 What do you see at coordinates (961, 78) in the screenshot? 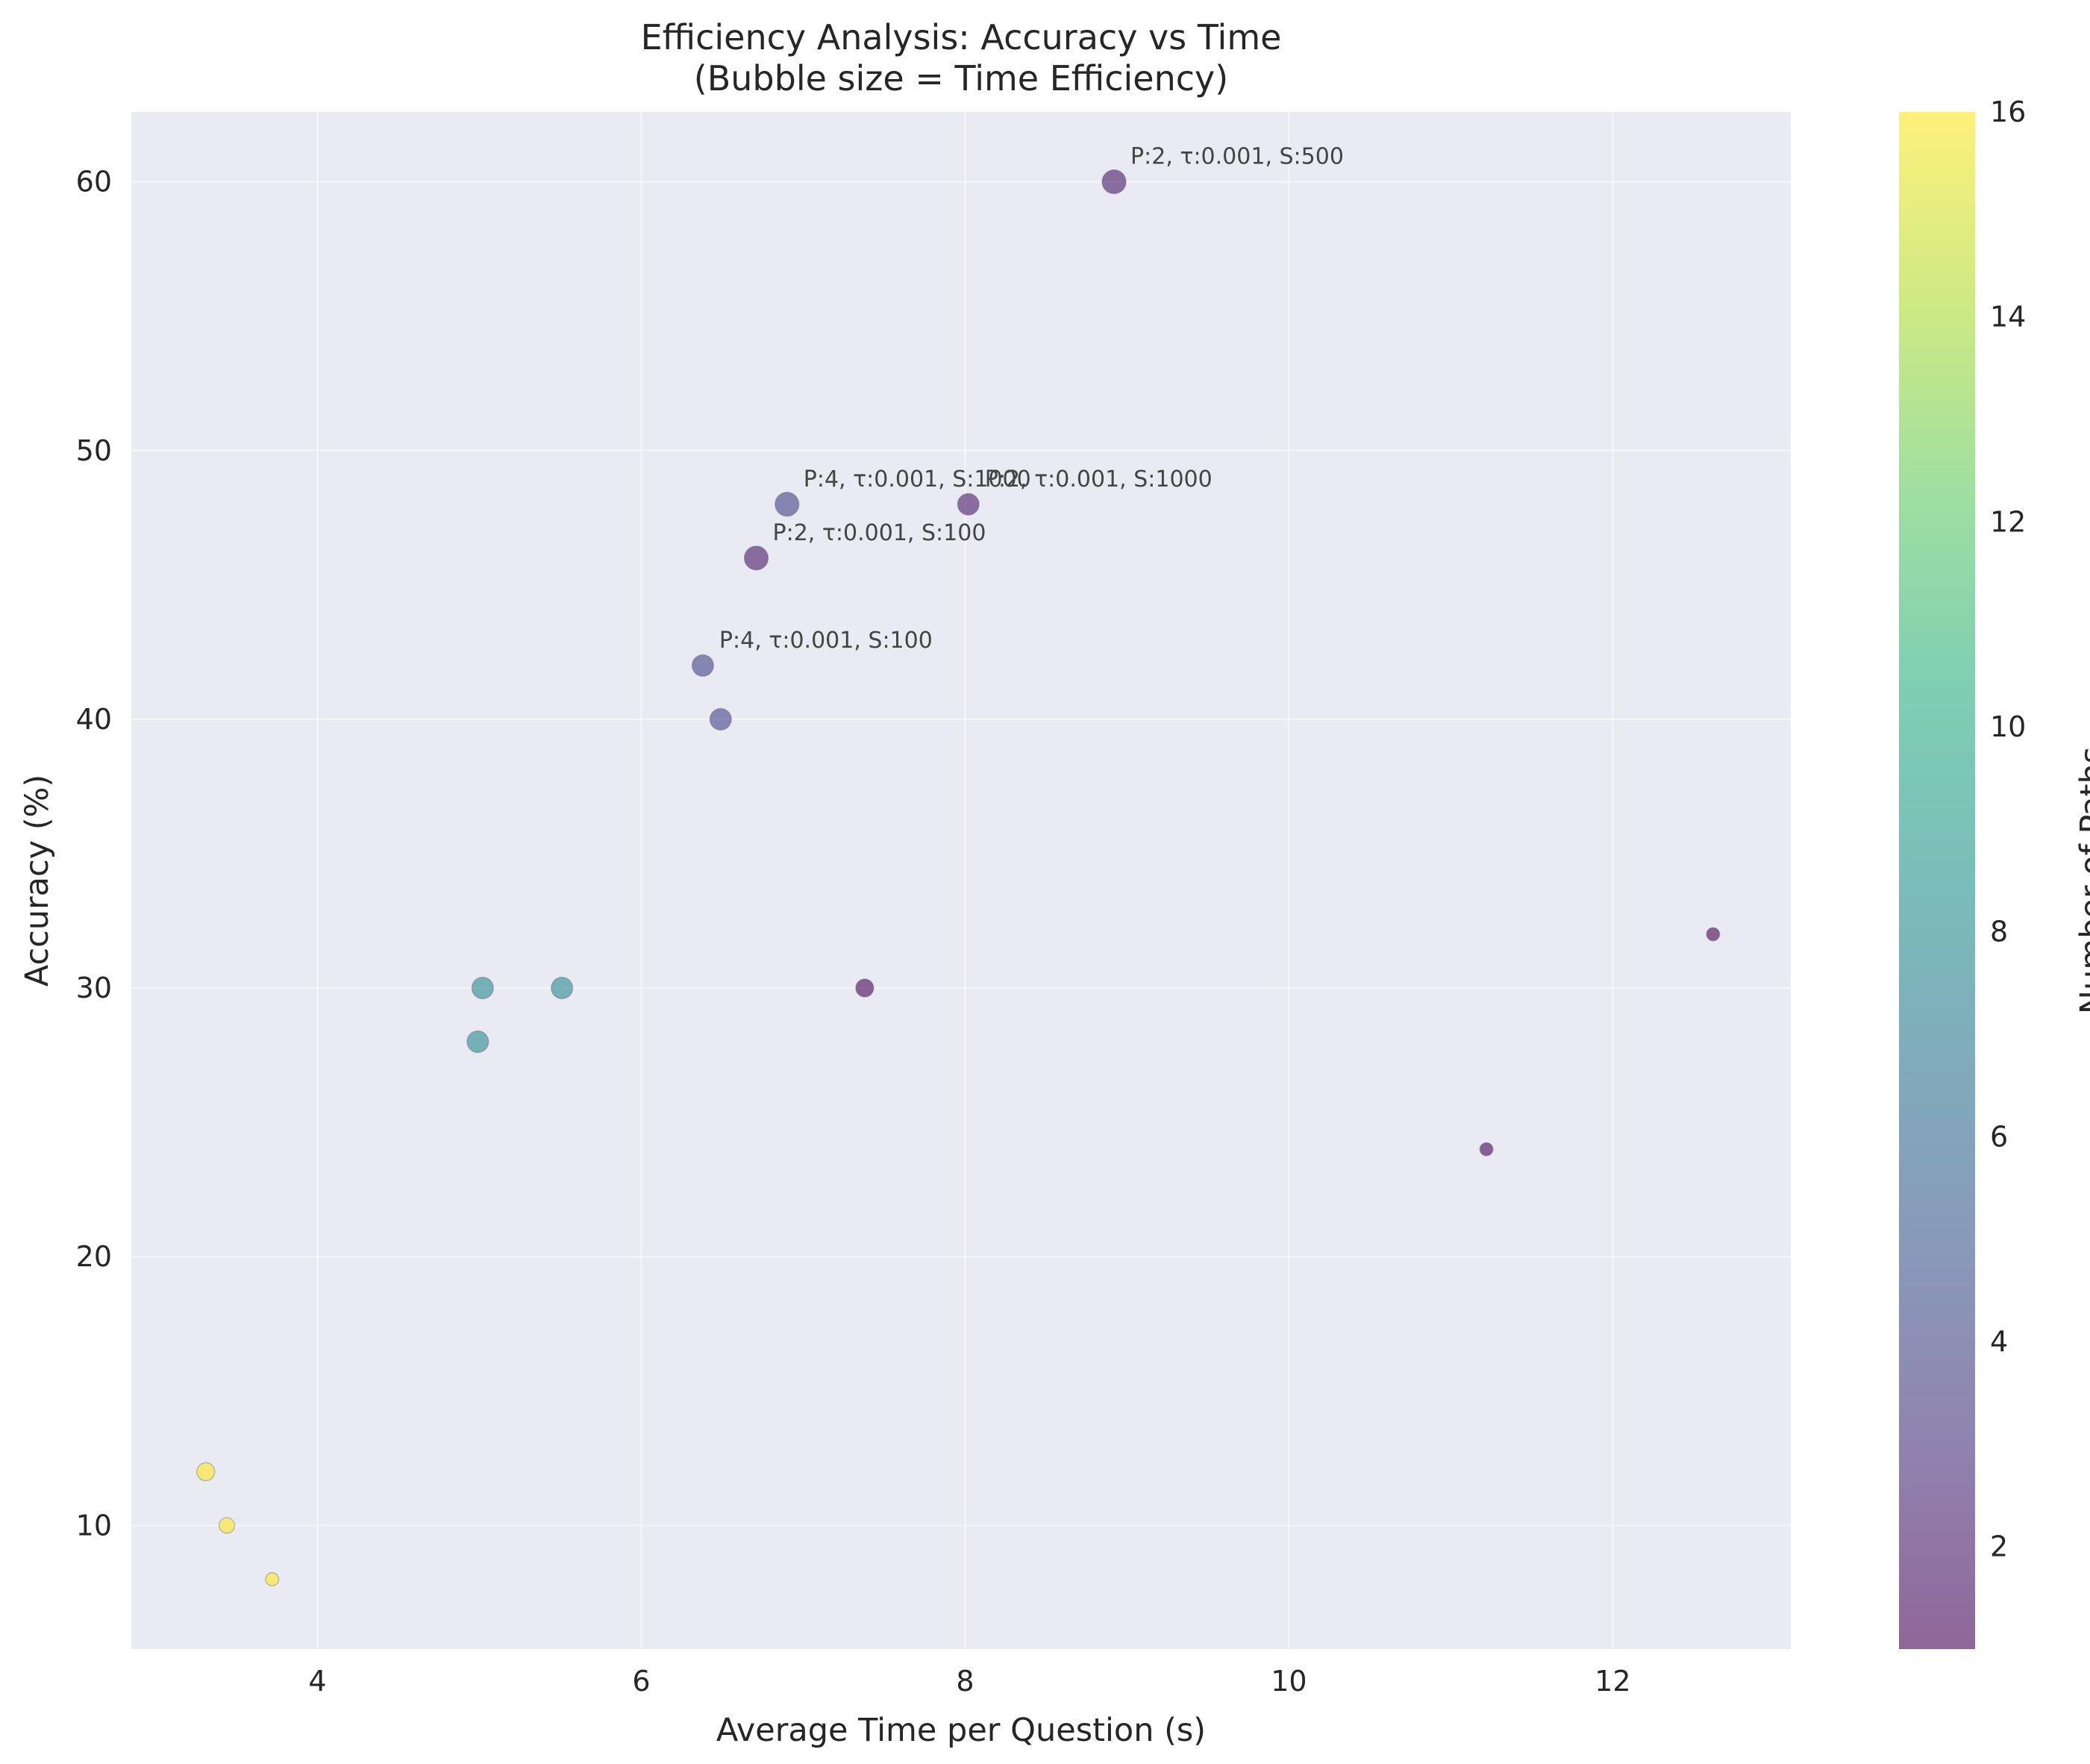
I see `chart-subtitle: (Bubble size = Time Efficiency)` at bounding box center [961, 78].